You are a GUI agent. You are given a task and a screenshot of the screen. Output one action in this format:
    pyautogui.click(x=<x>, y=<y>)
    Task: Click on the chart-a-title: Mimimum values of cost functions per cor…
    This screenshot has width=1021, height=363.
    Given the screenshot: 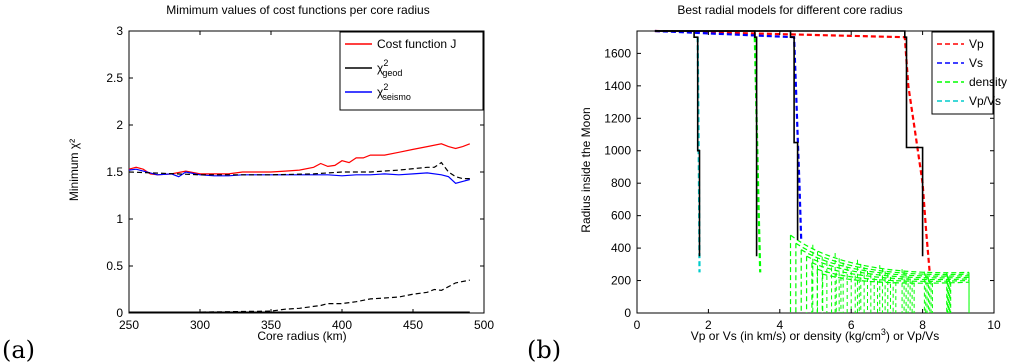 What is the action you would take?
    pyautogui.click(x=297, y=10)
    